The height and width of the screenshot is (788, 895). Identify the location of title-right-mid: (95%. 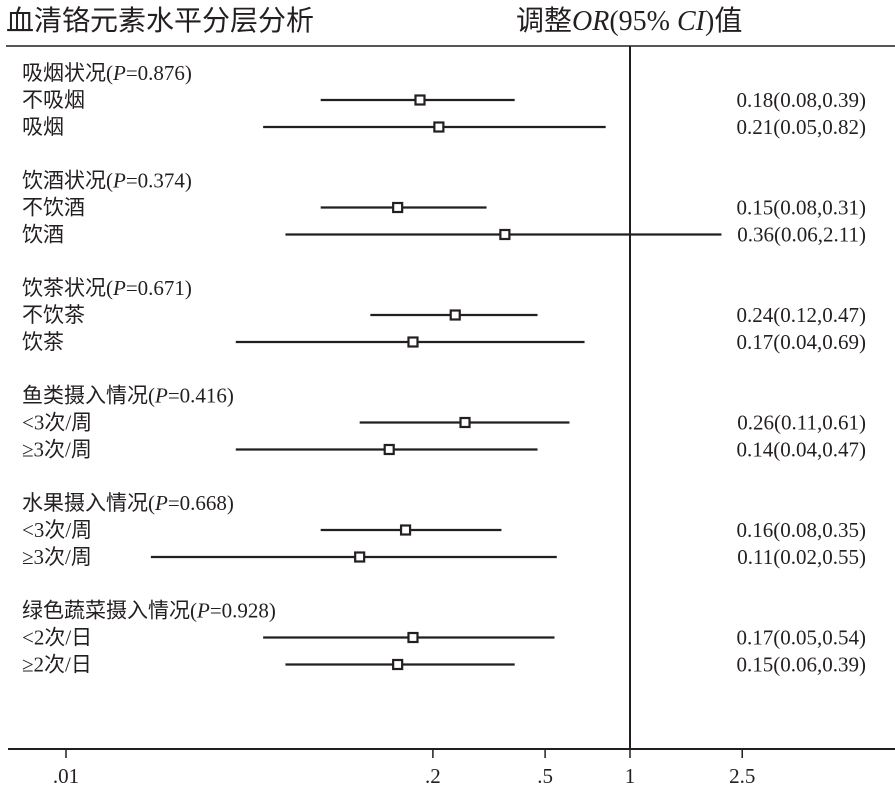
(643, 21).